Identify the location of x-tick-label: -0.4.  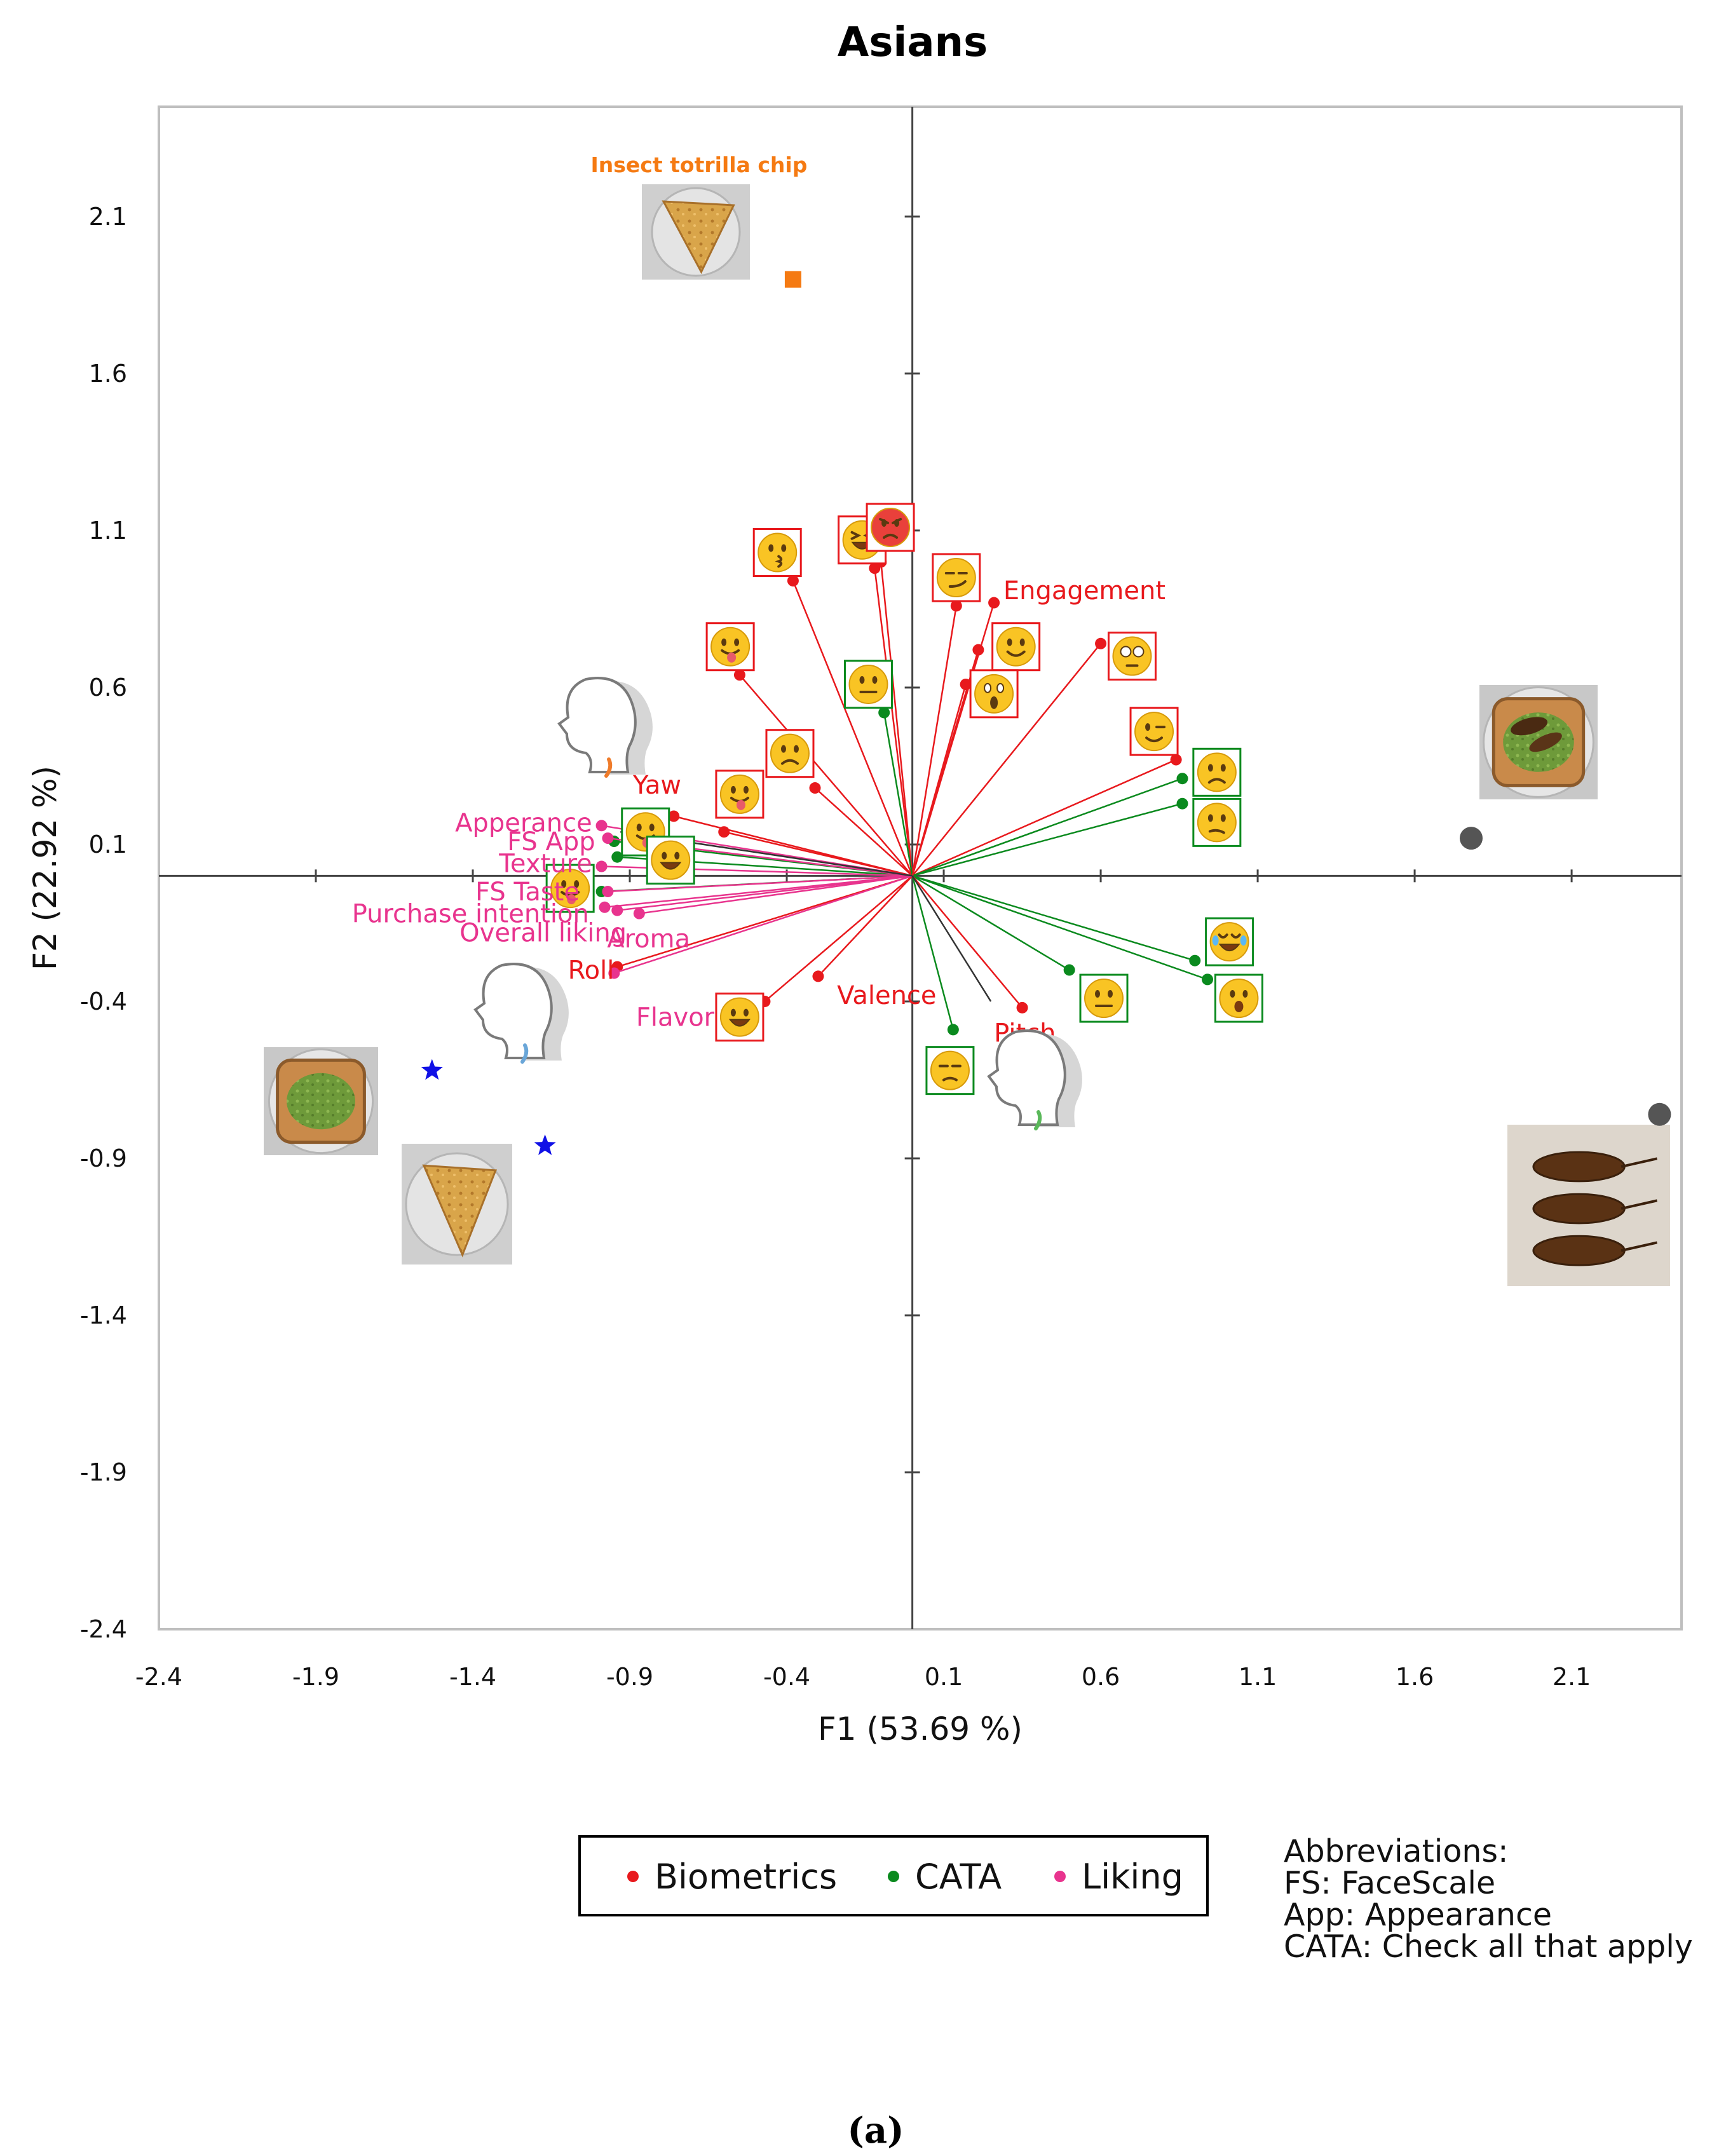
(786, 1677).